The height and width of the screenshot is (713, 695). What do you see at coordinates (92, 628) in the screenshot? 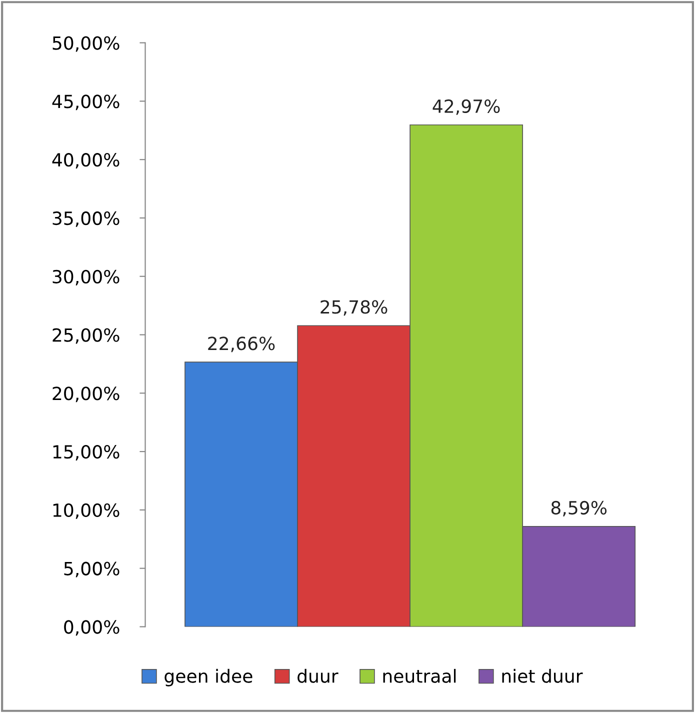
I see `y-tick-label: 0,00%` at bounding box center [92, 628].